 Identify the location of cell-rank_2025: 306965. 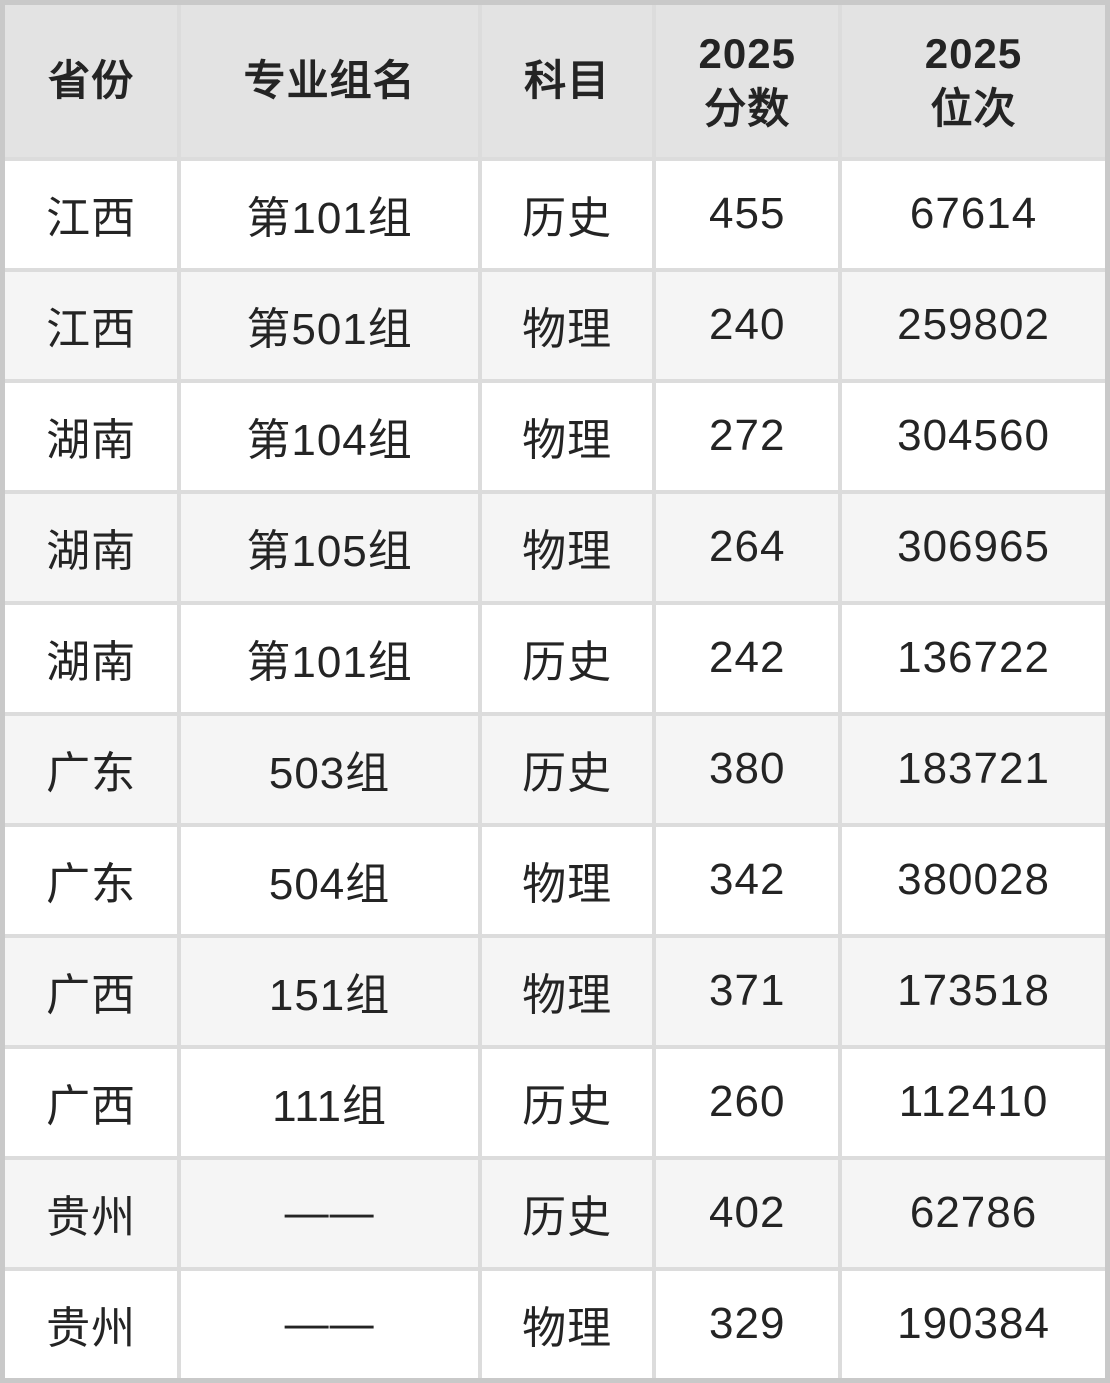
(974, 547).